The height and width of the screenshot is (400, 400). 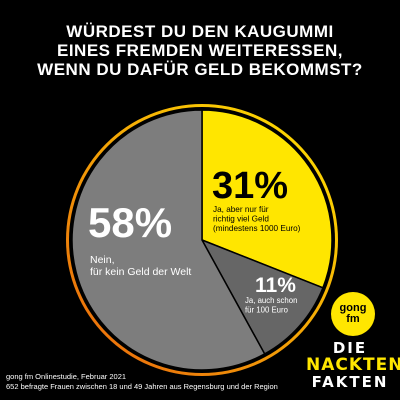 What do you see at coordinates (271, 300) in the screenshot?
I see `slice-description-2-line-1: Ja, auch schon` at bounding box center [271, 300].